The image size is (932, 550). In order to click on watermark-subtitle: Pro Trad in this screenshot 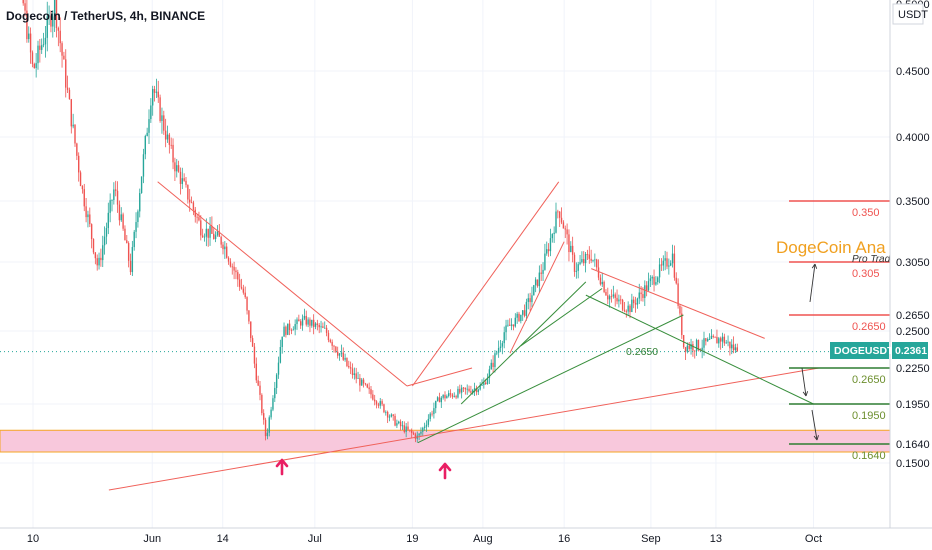, I will do `click(871, 259)`.